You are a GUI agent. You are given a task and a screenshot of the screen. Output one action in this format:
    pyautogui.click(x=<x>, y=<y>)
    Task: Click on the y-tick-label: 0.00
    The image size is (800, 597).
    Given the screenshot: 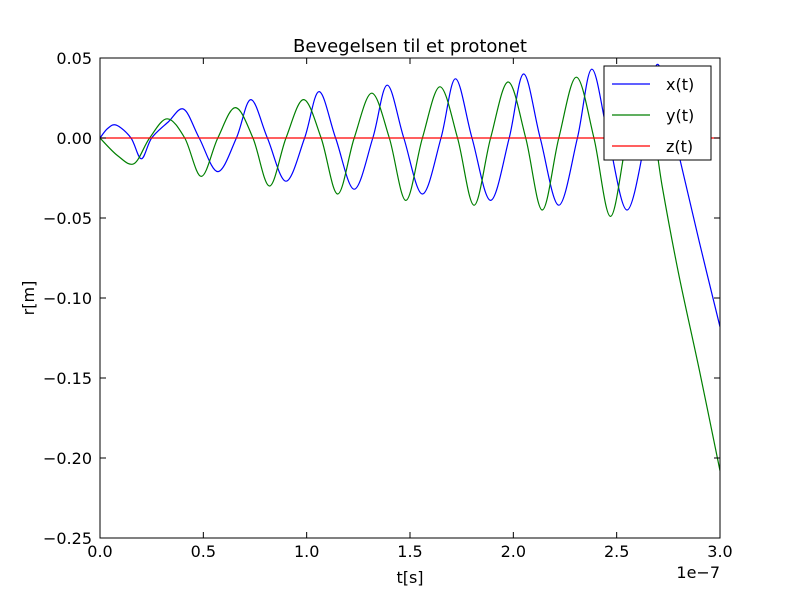 What is the action you would take?
    pyautogui.click(x=74, y=138)
    